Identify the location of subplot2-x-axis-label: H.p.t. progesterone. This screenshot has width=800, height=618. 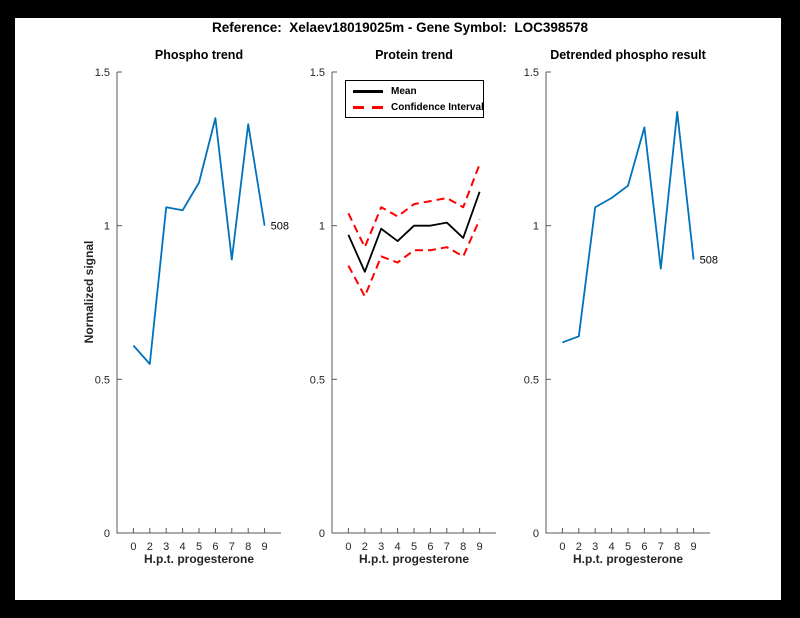
(413, 559).